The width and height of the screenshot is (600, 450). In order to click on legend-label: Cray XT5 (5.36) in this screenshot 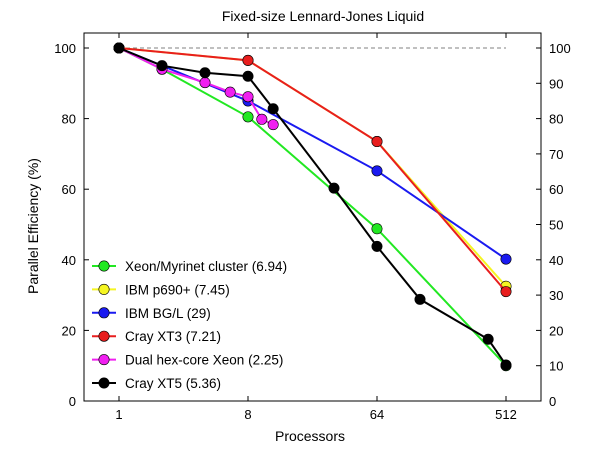, I will do `click(173, 383)`.